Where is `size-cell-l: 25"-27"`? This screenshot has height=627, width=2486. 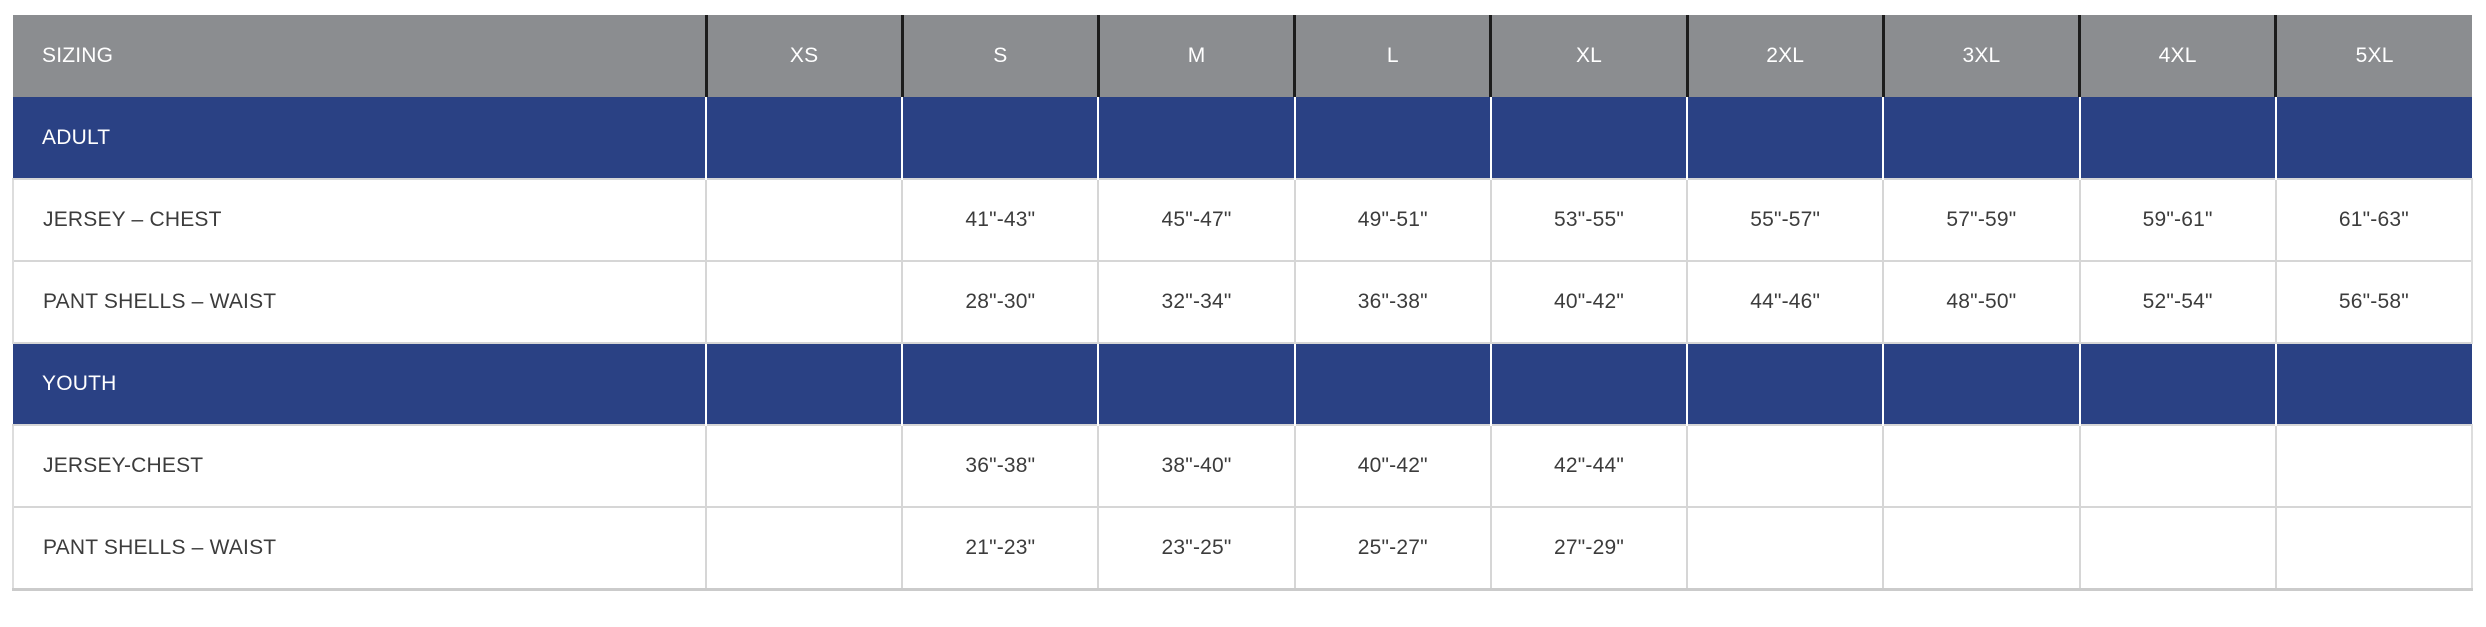
size-cell-l: 25"-27" is located at coordinates (1392, 547).